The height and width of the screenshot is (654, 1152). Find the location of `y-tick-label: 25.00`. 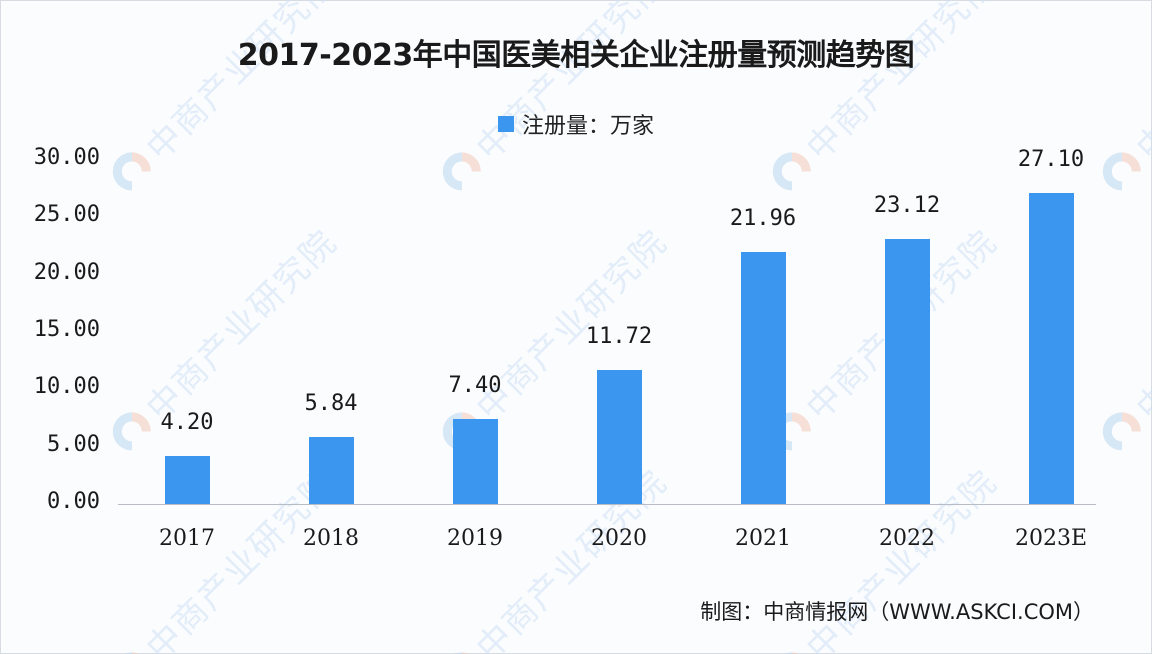

y-tick-label: 25.00 is located at coordinates (66, 215).